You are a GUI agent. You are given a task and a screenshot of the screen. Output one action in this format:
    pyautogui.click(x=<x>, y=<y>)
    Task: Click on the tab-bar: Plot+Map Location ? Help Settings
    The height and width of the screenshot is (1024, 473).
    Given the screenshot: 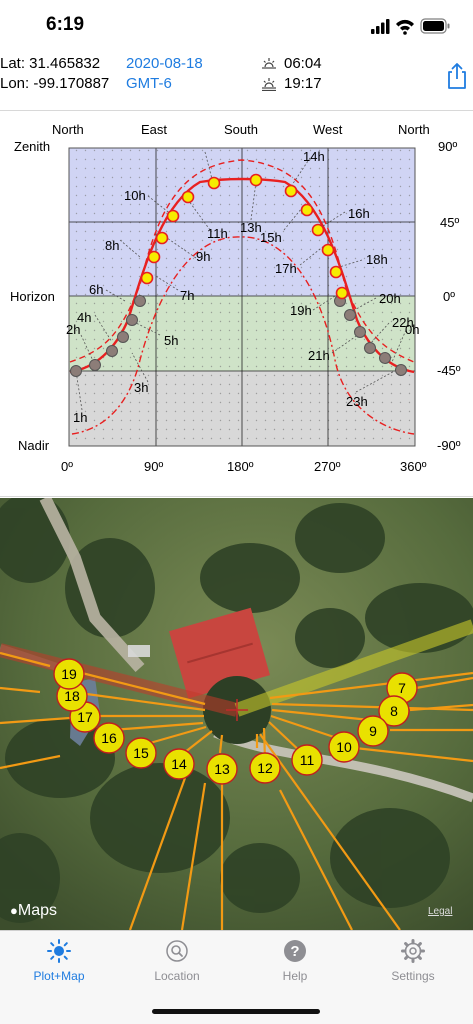 What is the action you would take?
    pyautogui.click(x=236, y=977)
    